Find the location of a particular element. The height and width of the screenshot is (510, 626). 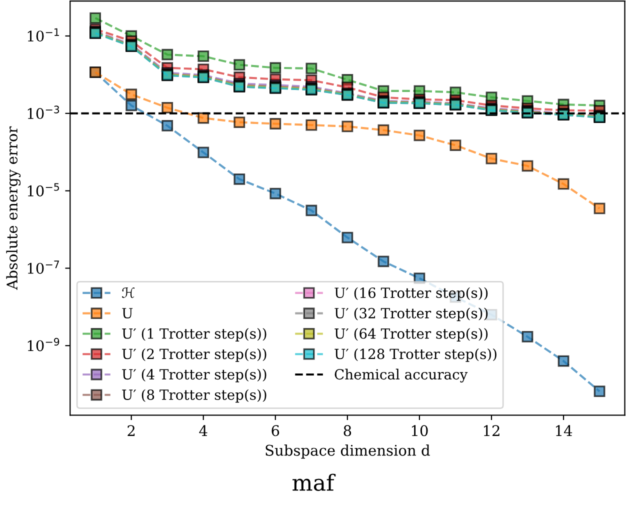

legend-label: U is located at coordinates (127, 313).